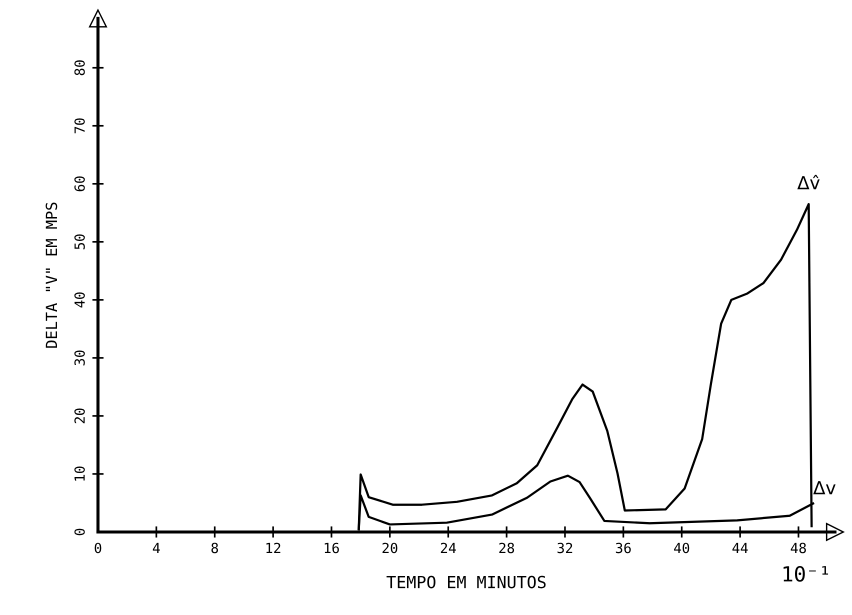 The width and height of the screenshot is (852, 615). What do you see at coordinates (52, 275) in the screenshot?
I see `y-axis-title: DELTA "V" EM MPS` at bounding box center [52, 275].